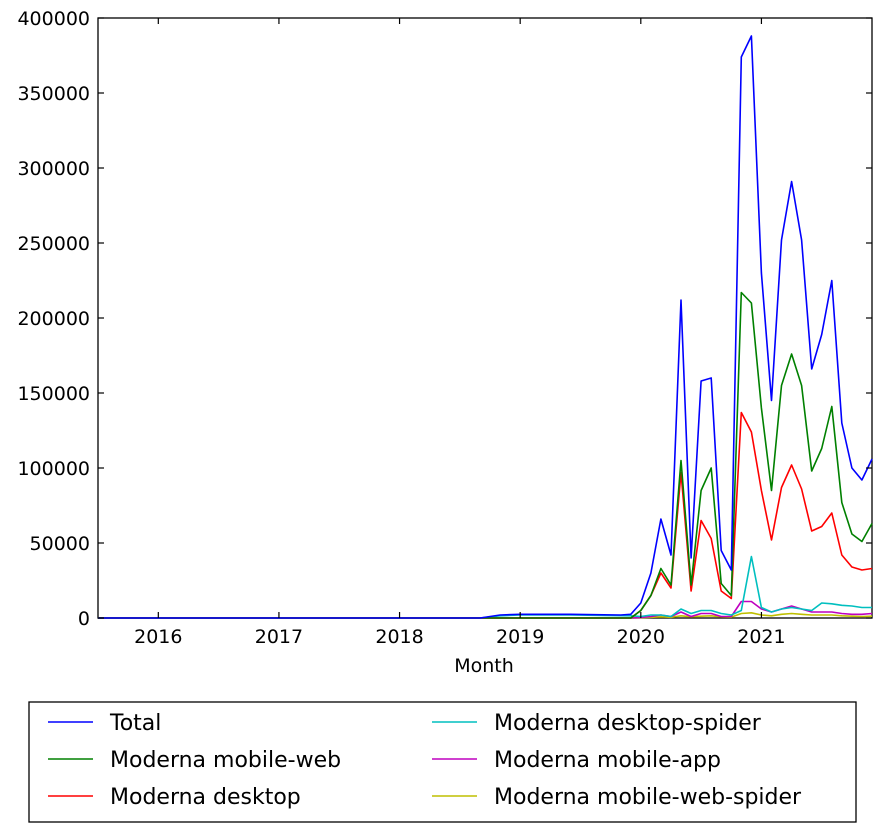 This screenshot has width=889, height=827. I want to click on series-line-moderna-mobile-app, so click(485, 609).